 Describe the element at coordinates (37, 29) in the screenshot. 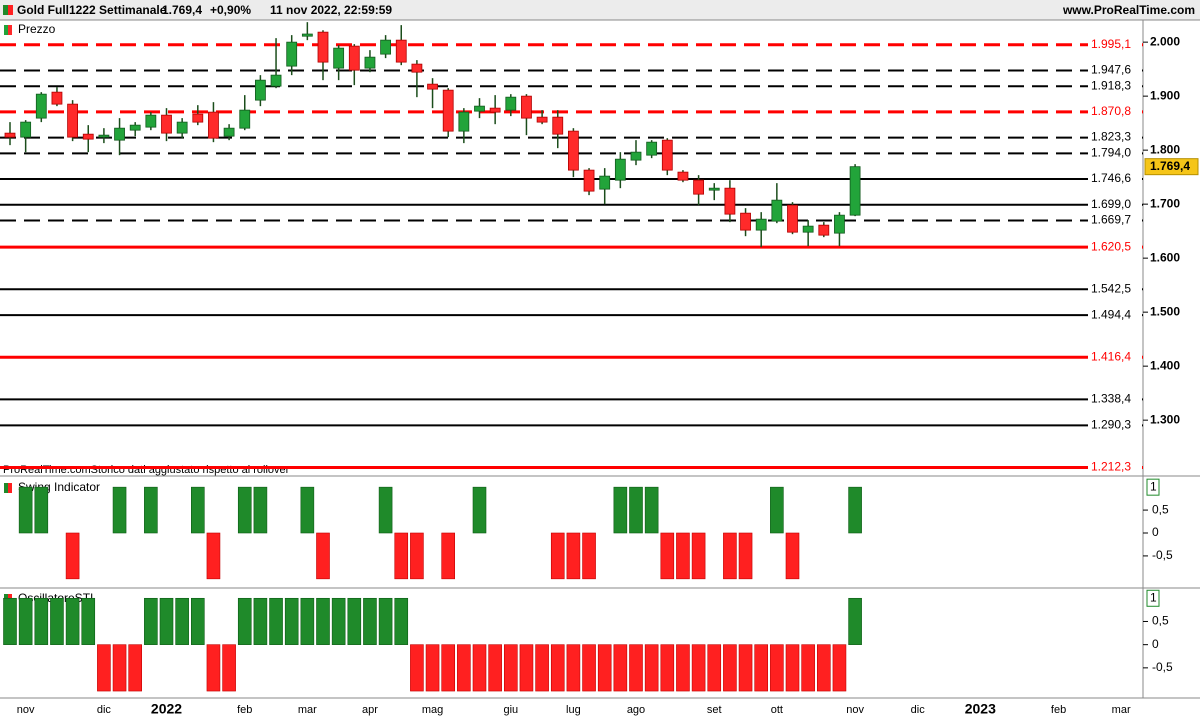

I see `panel-title: Prezzo` at that location.